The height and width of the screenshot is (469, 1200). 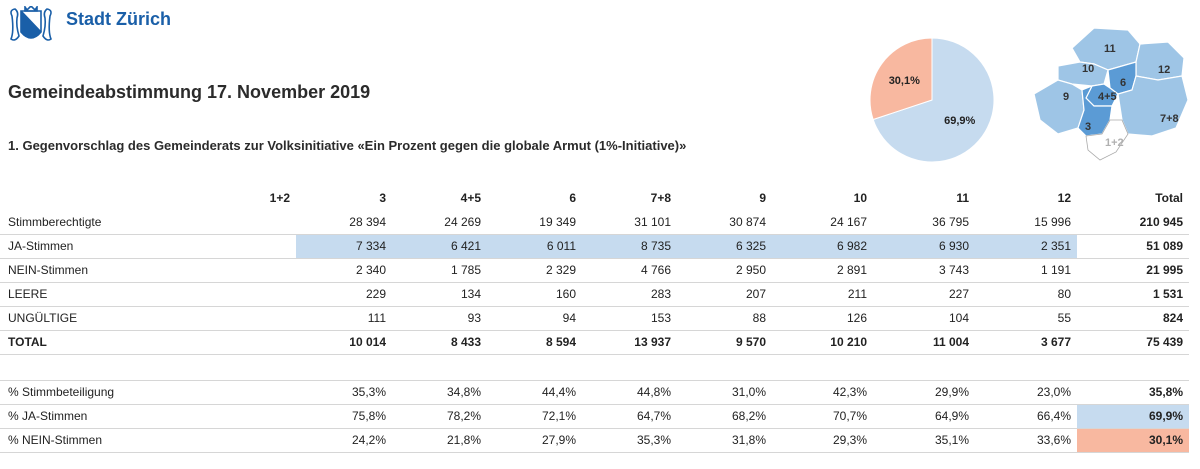 I want to click on table-cell: 104, so click(x=924, y=318).